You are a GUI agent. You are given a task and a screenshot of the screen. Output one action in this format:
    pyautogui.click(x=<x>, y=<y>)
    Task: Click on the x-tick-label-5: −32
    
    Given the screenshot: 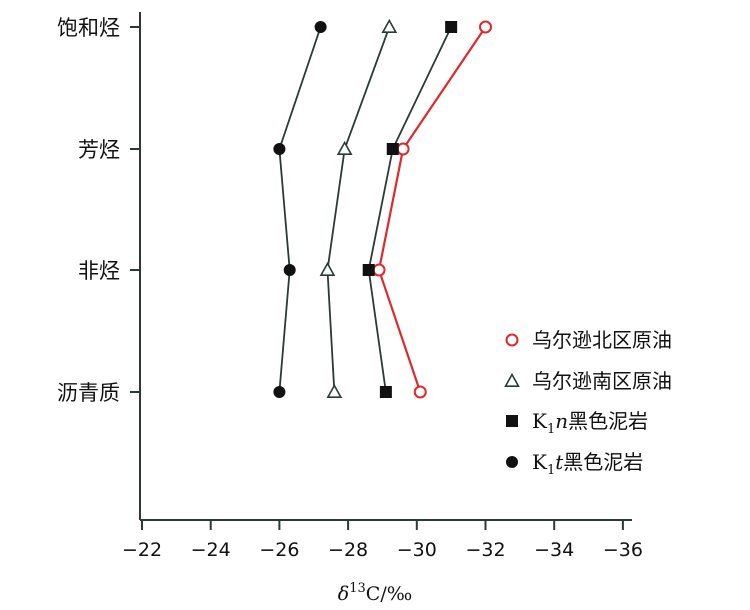 What is the action you would take?
    pyautogui.click(x=485, y=550)
    